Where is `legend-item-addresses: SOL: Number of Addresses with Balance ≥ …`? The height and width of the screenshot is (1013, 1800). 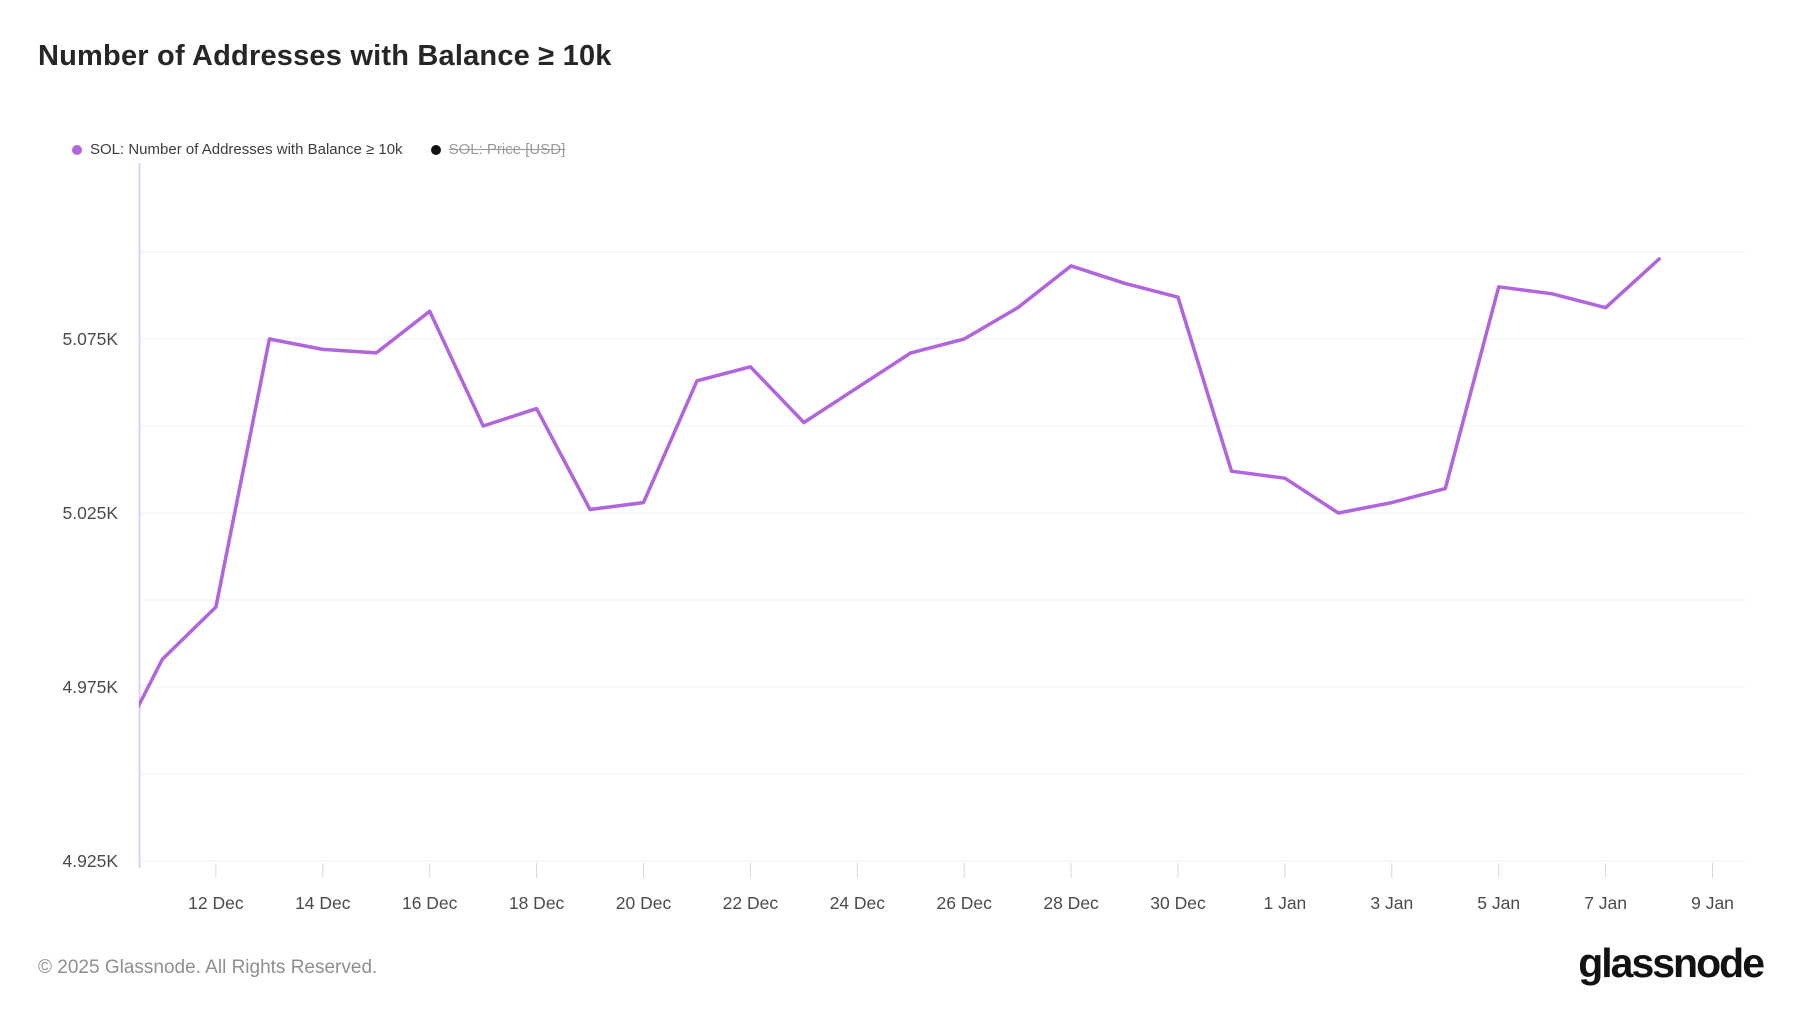 legend-item-addresses: SOL: Number of Addresses with Balance ≥ … is located at coordinates (237, 149).